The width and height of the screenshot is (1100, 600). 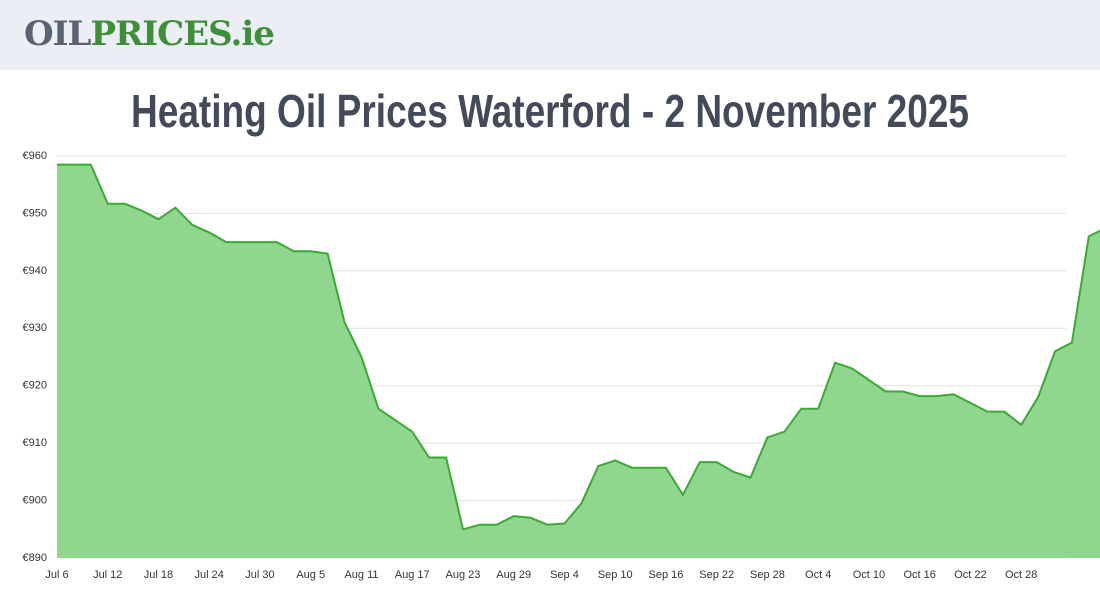 I want to click on x-tick-label: Jul 24, so click(x=209, y=575).